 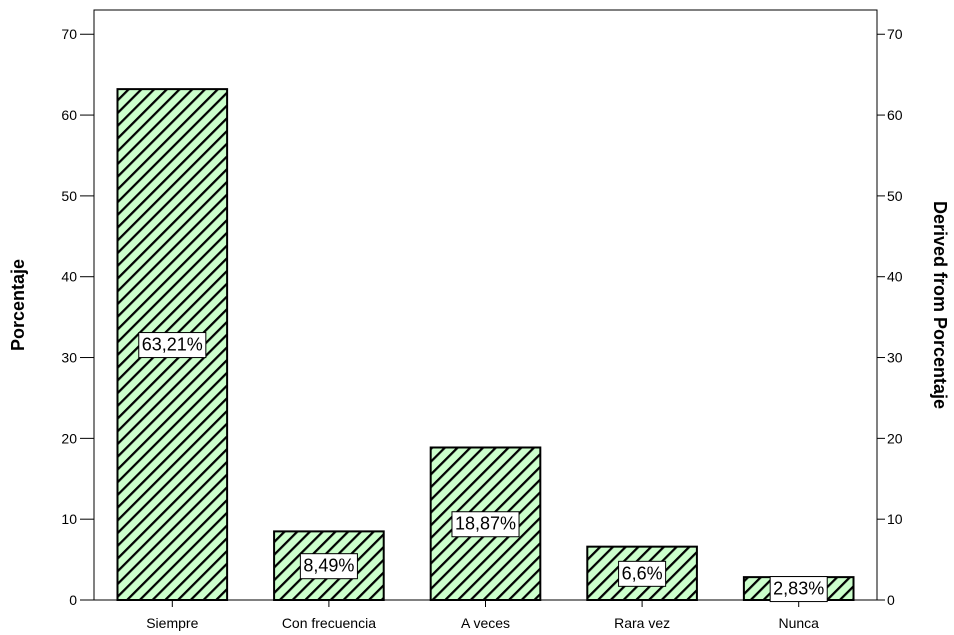 I want to click on y-tick-label-left-6: 60, so click(x=69, y=115).